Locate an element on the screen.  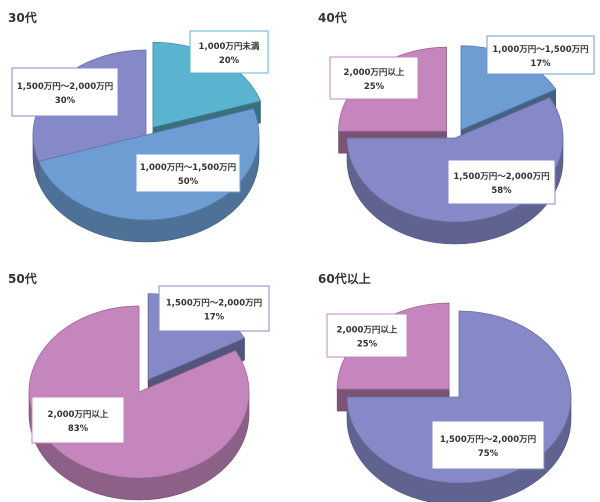
slice-label: 1,500万円～2,000万円 58% is located at coordinates (501, 182).